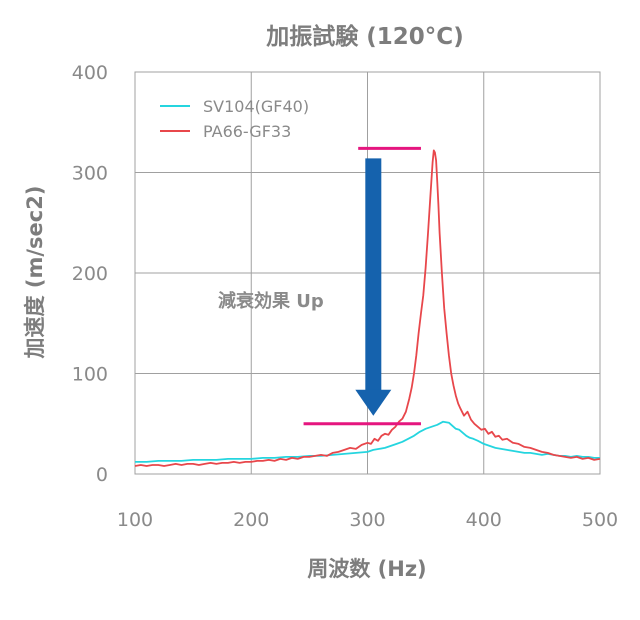  I want to click on annotation-text: 減衰効果 Up, so click(271, 301).